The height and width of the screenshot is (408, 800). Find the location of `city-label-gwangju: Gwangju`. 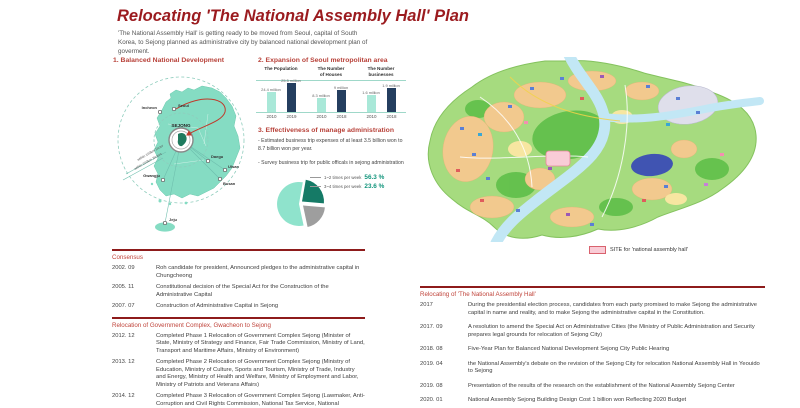

city-label-gwangju: Gwangju is located at coordinates (151, 175).